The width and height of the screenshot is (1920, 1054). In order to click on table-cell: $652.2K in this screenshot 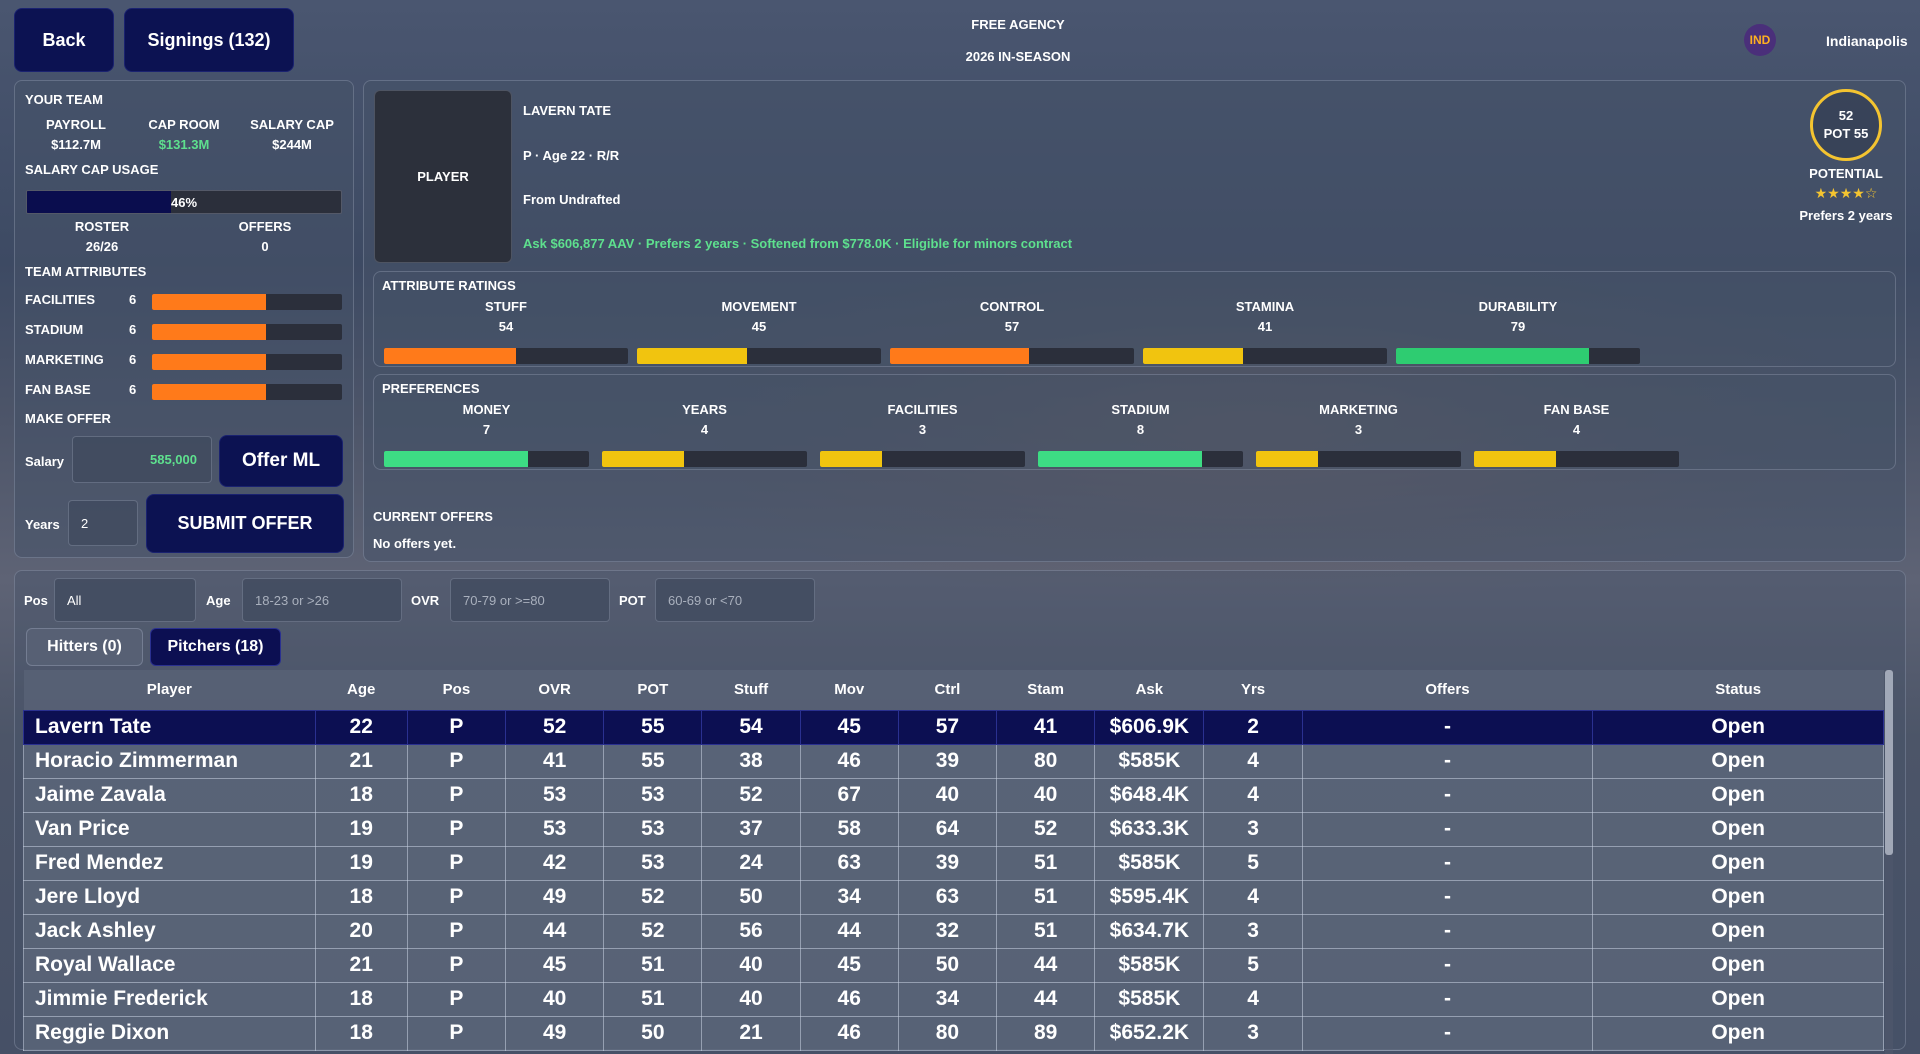, I will do `click(1149, 1033)`.